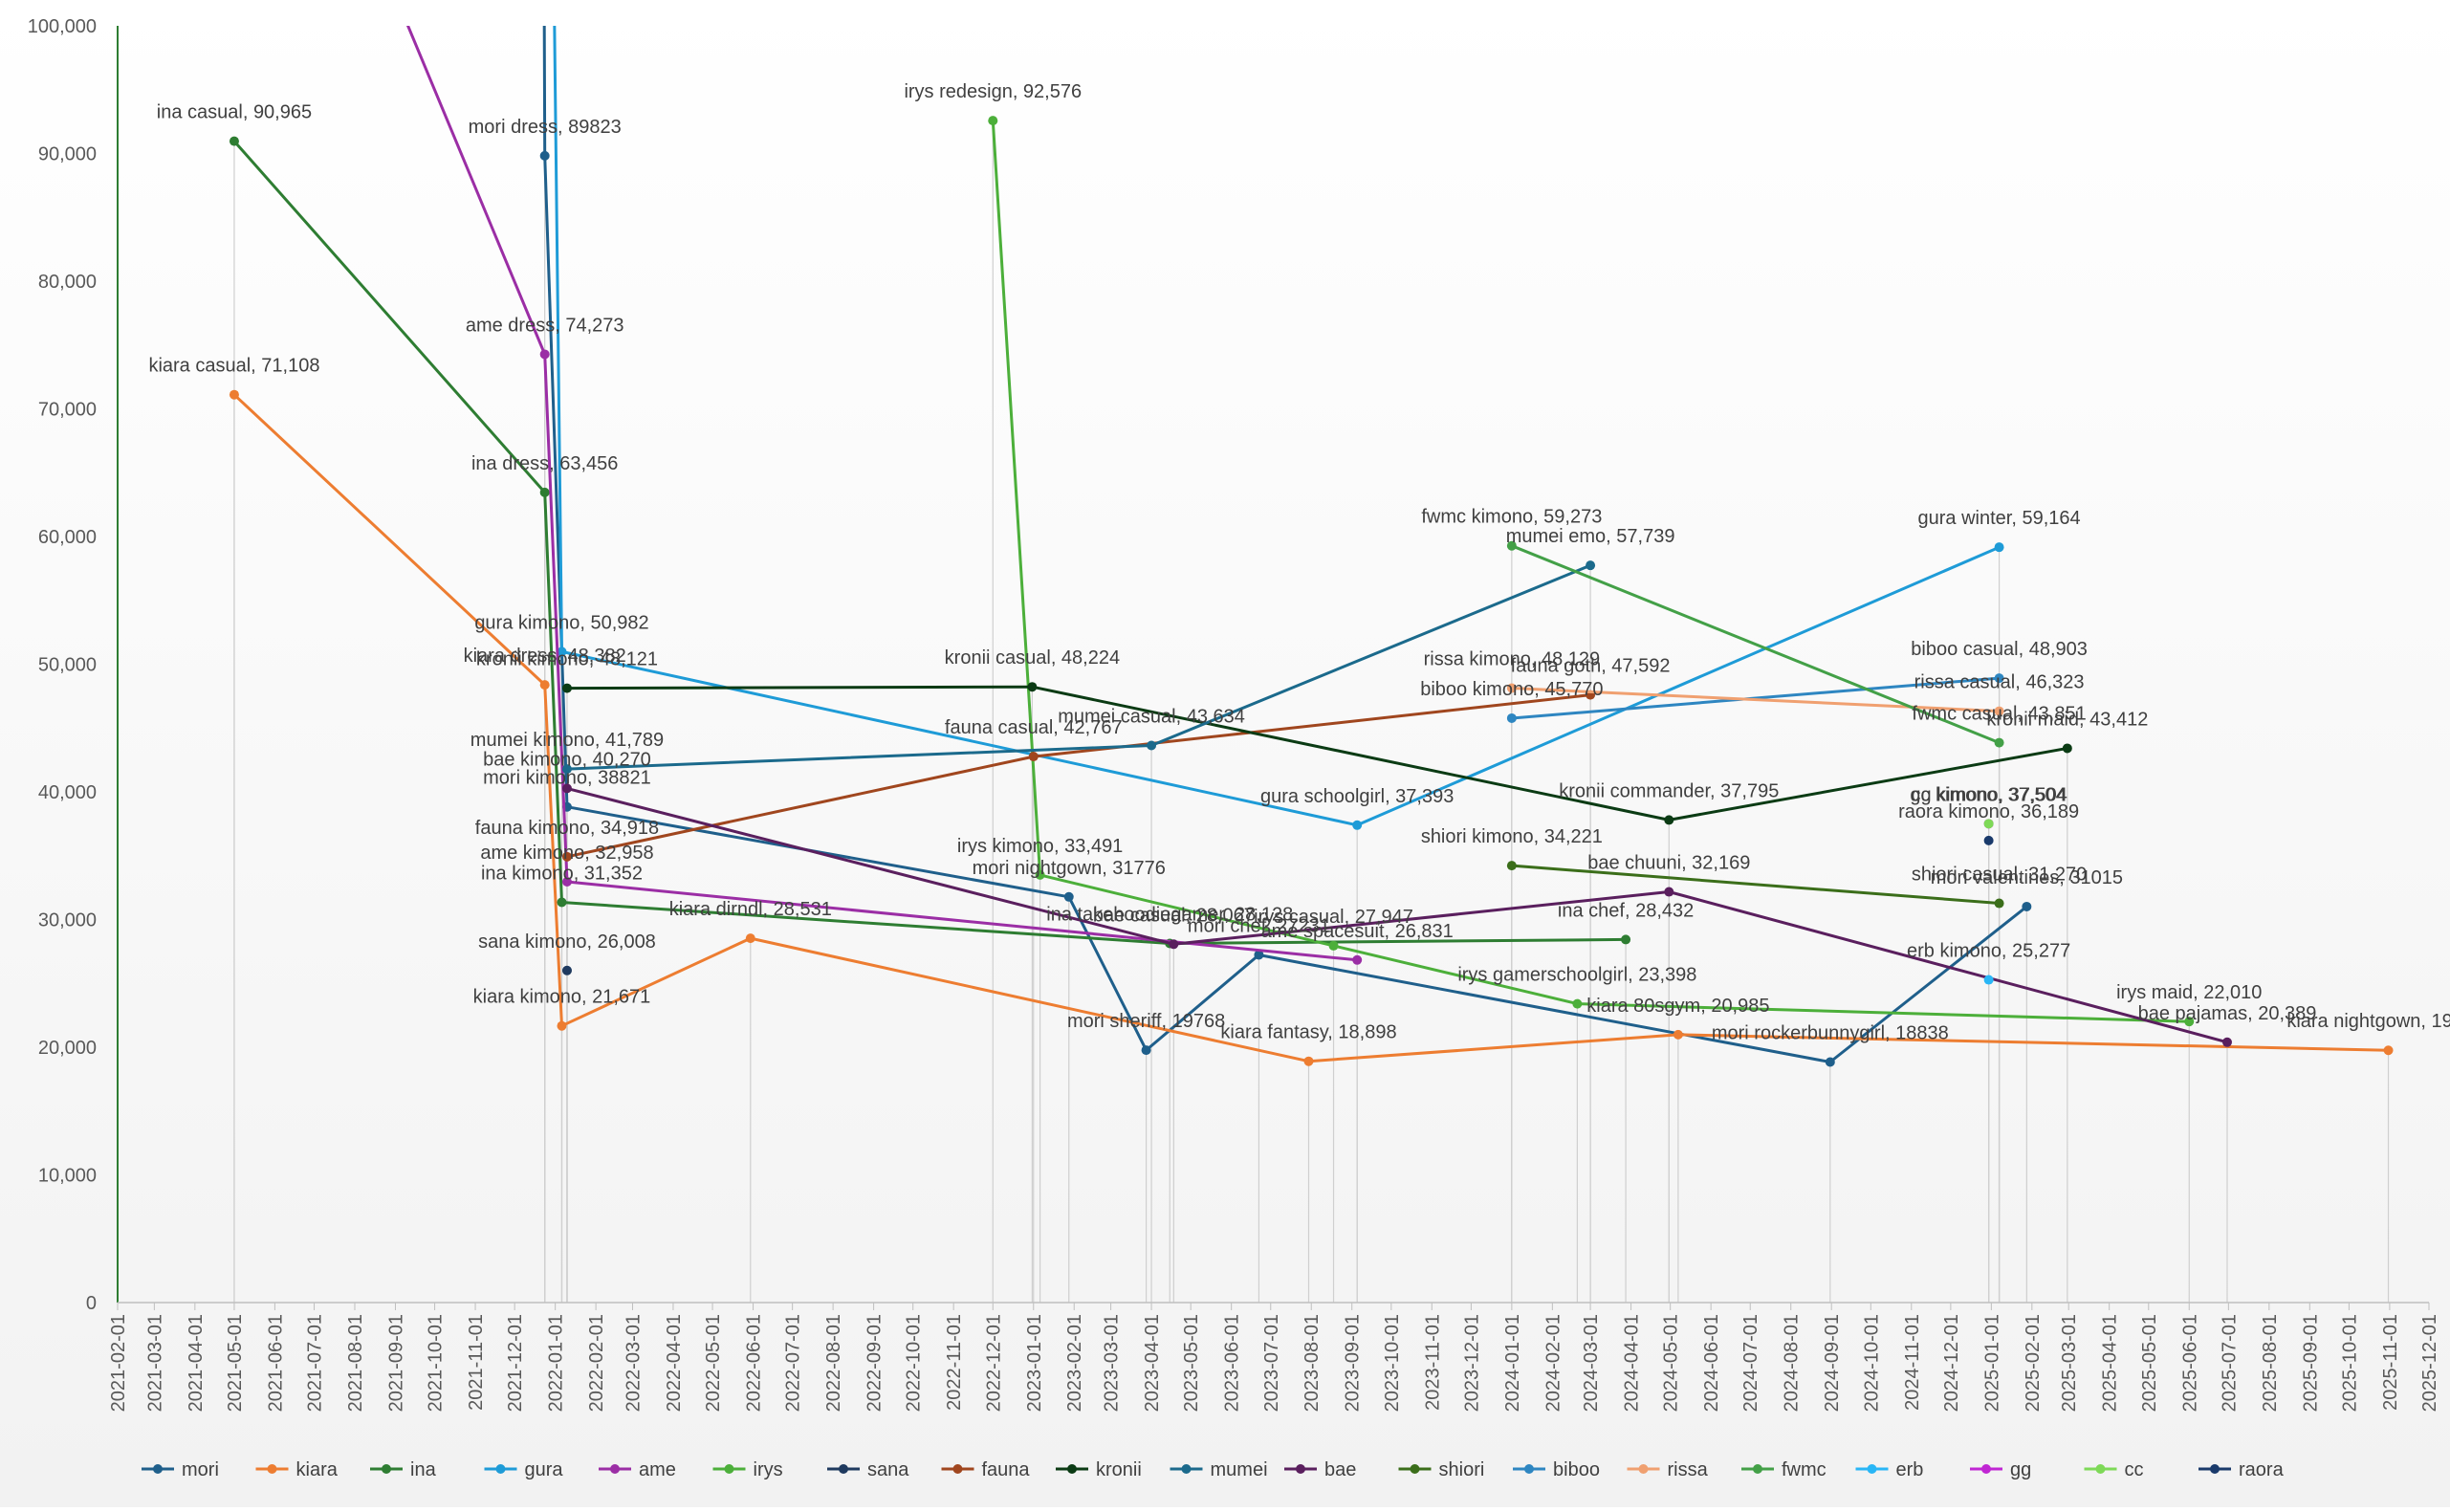 This screenshot has height=1512, width=2450. Describe the element at coordinates (567, 828) in the screenshot. I see `data-label: fauna kimono, 34,918` at that location.